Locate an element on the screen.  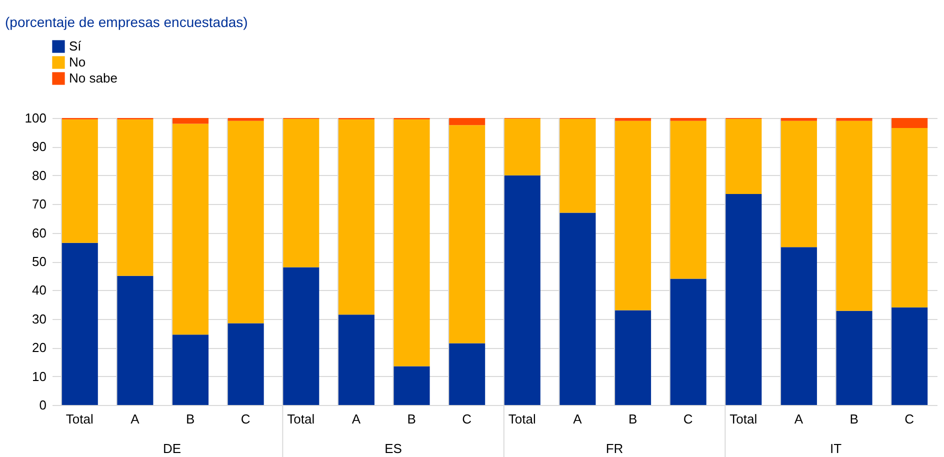
y-tick-label: 60 is located at coordinates (39, 232).